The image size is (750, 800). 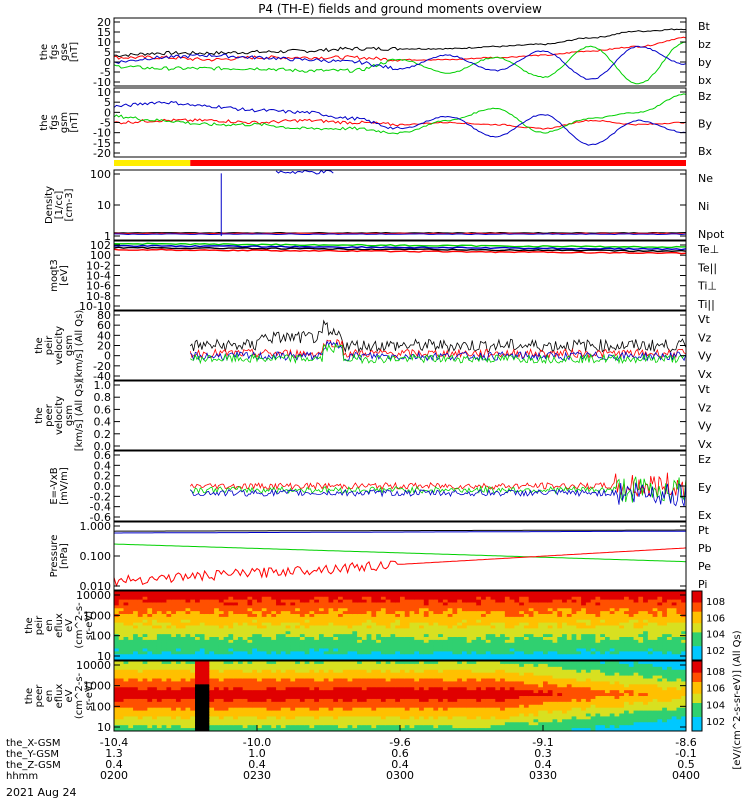 What do you see at coordinates (89, 695) in the screenshot?
I see `ylabel-peer_spectrogram-6: sr-eV)` at bounding box center [89, 695].